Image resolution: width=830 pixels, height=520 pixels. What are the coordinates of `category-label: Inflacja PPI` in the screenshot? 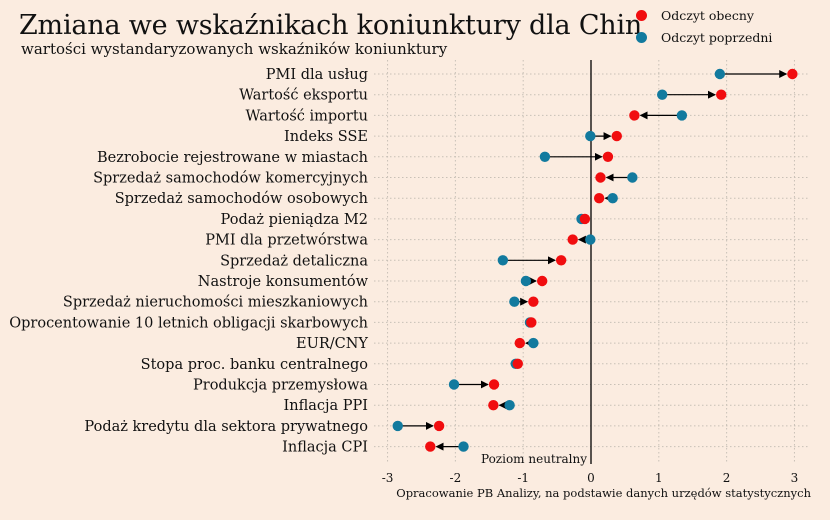 It's located at (326, 406).